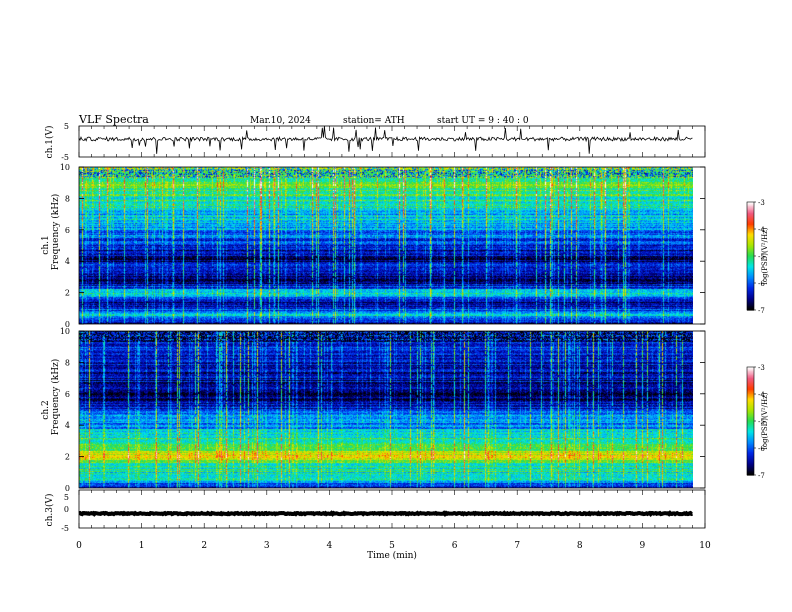 This screenshot has height=612, width=792. Describe the element at coordinates (392, 546) in the screenshot. I see `time-tick-5: 5` at that location.